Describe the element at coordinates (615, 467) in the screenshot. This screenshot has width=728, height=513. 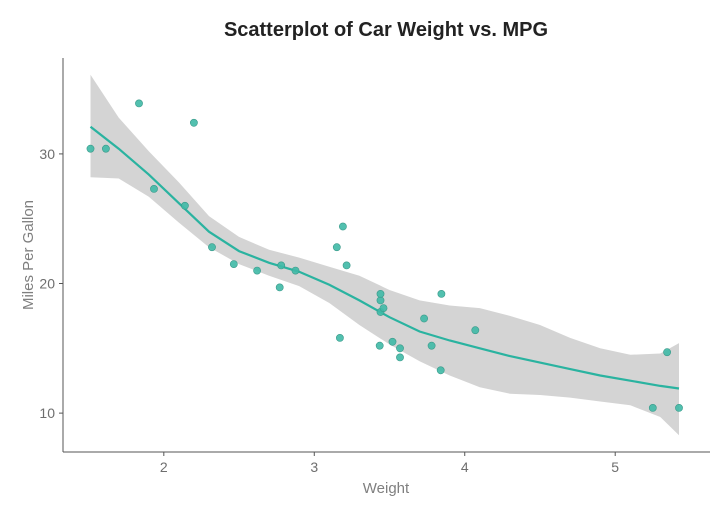
I see `x-tick-label: 5` at that location.